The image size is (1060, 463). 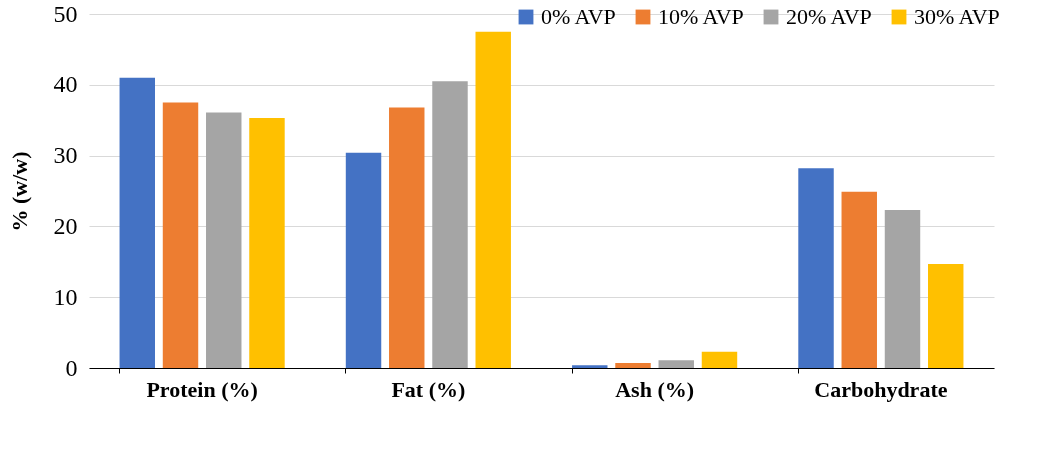 What do you see at coordinates (957, 16) in the screenshot?
I see `legend-label: 30% AVP` at bounding box center [957, 16].